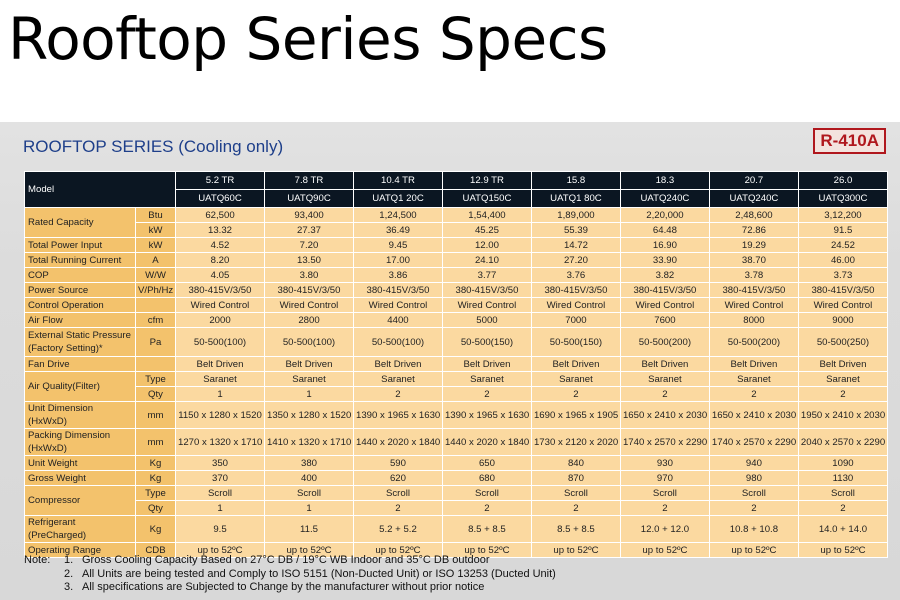 The image size is (900, 600). What do you see at coordinates (155, 379) in the screenshot?
I see `row-unit: Type` at bounding box center [155, 379].